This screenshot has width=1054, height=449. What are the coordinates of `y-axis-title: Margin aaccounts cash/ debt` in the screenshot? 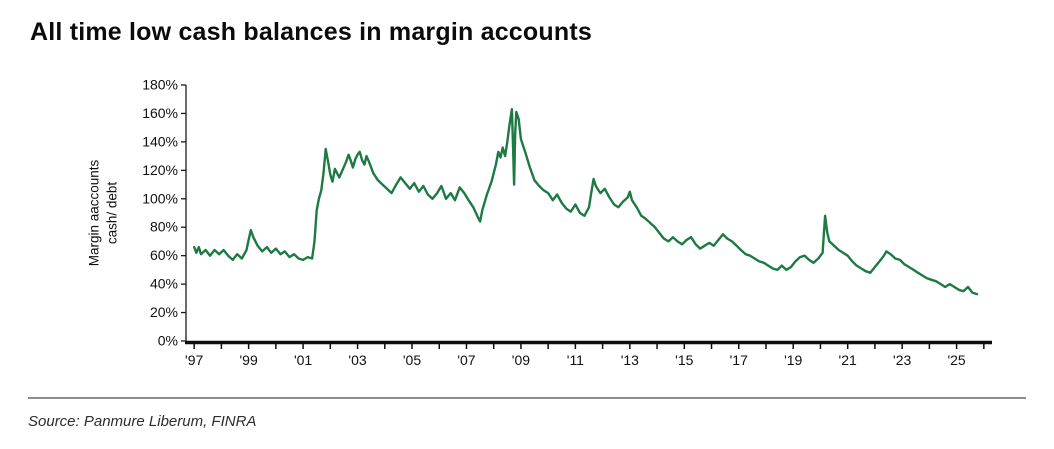 It's located at (102, 213).